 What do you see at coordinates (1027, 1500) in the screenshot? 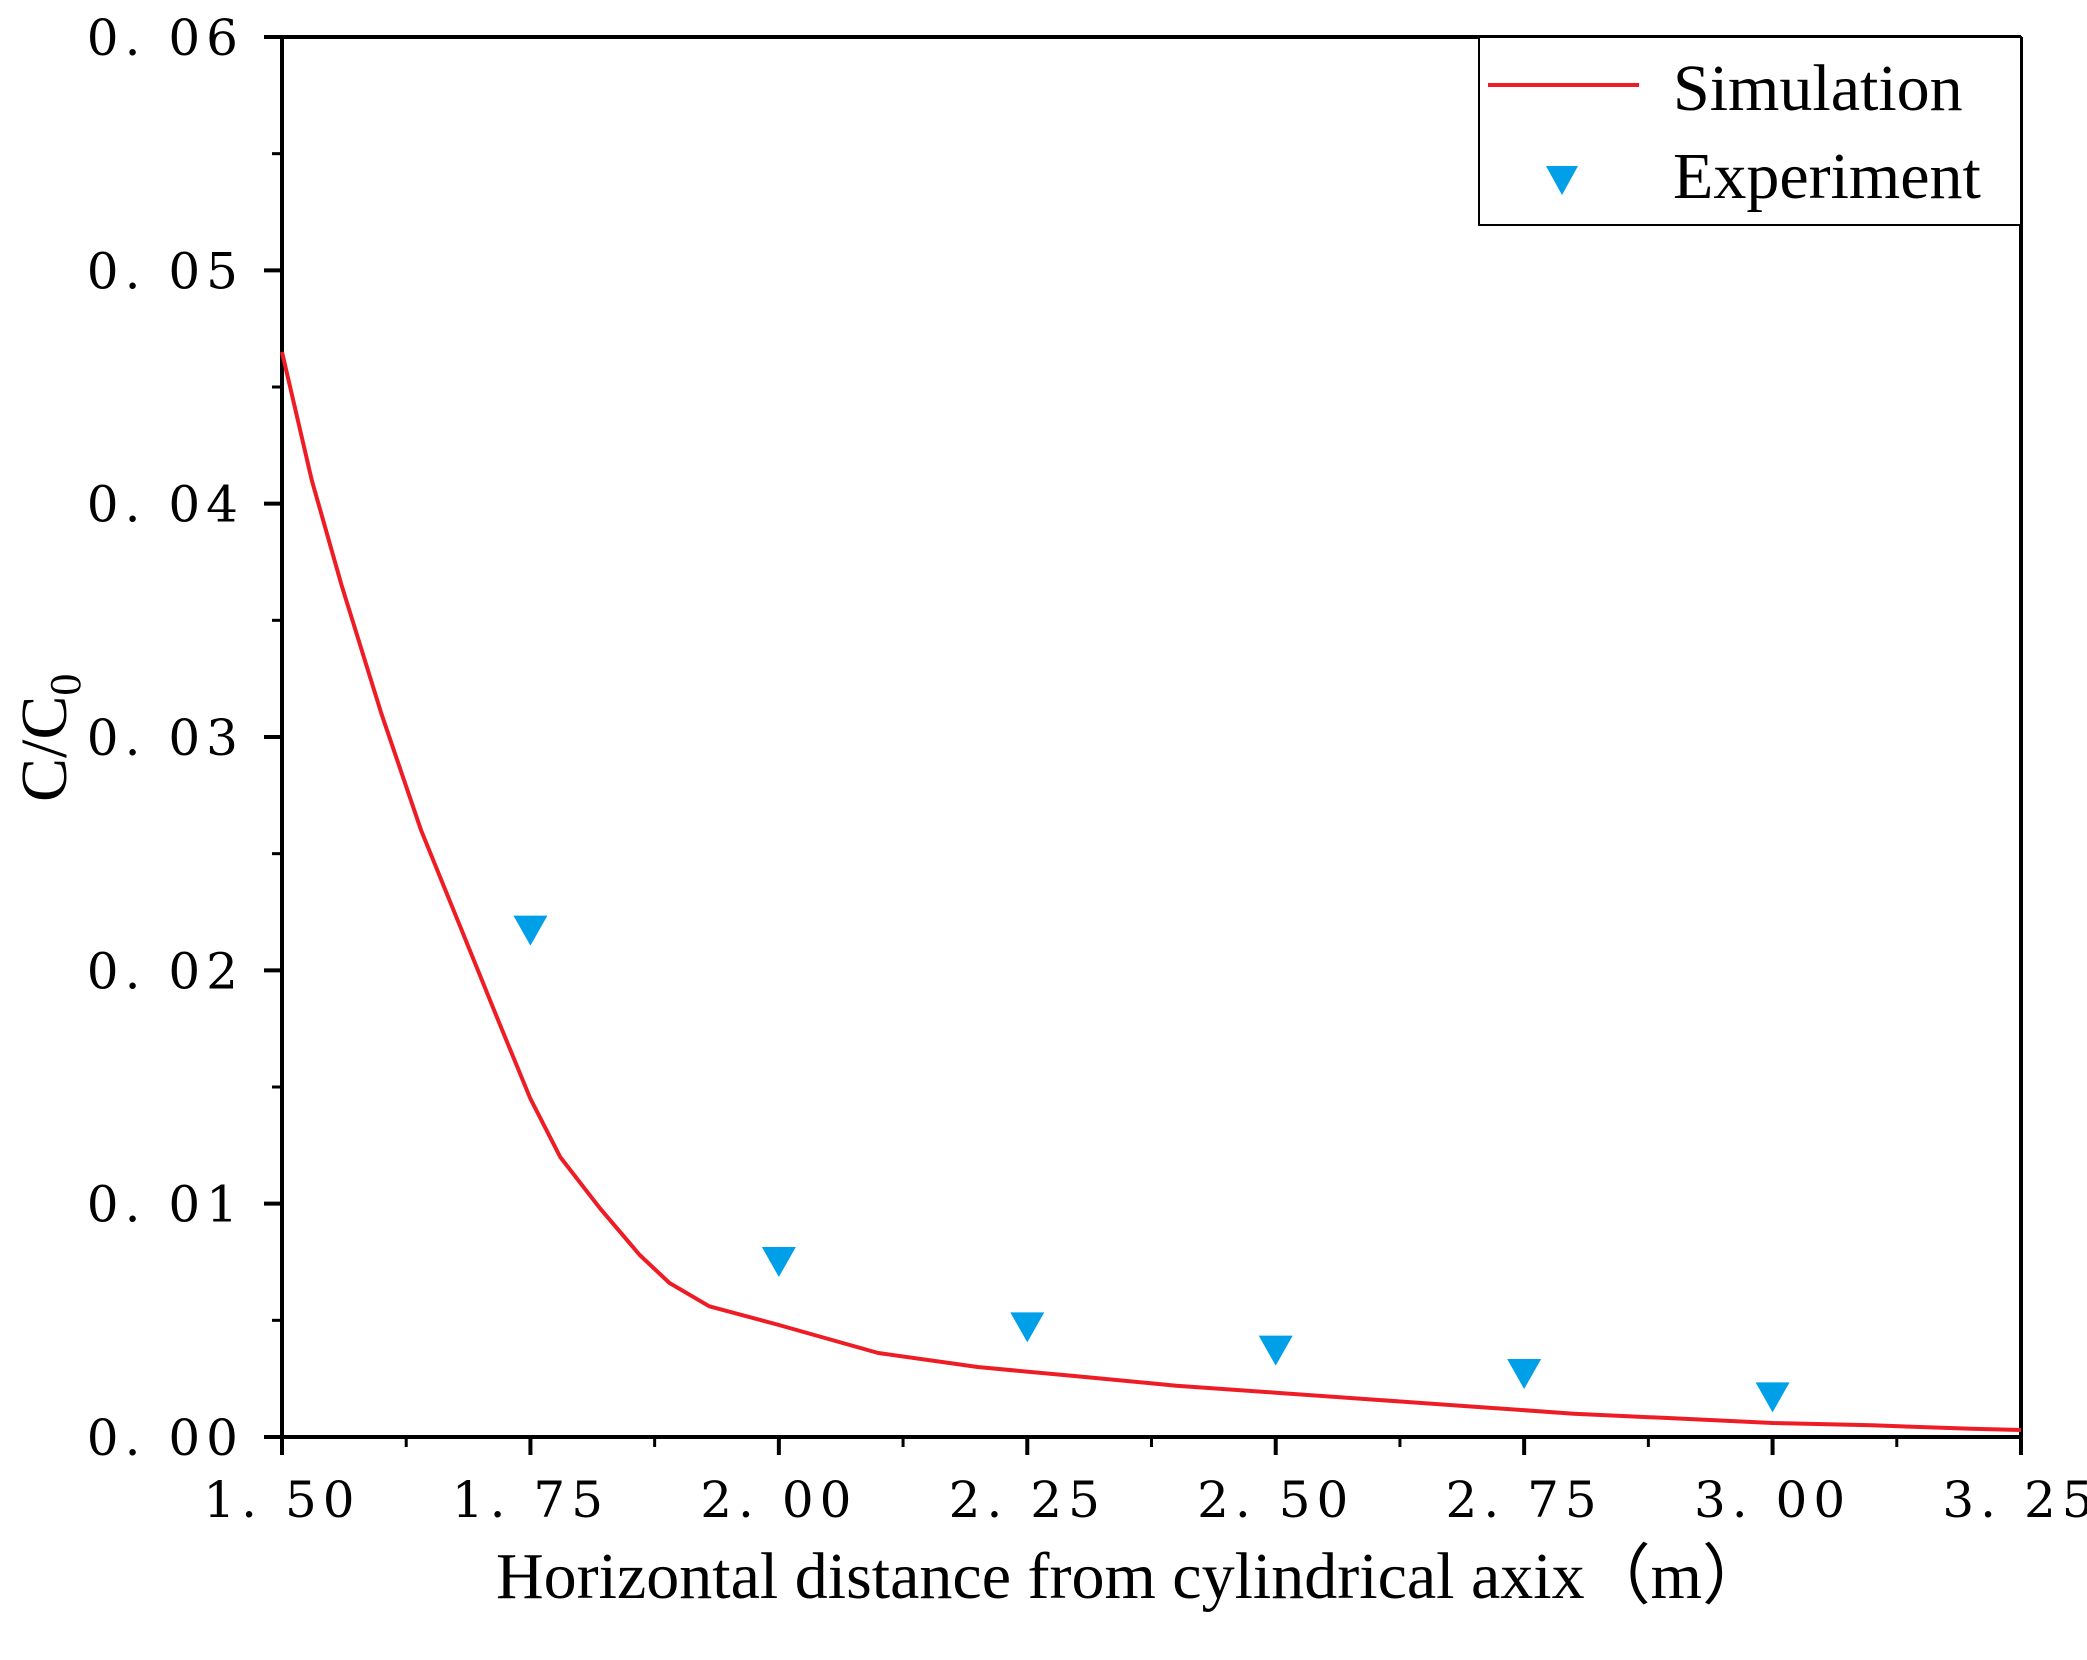
I see `x-tick-label: 2. 25` at bounding box center [1027, 1500].